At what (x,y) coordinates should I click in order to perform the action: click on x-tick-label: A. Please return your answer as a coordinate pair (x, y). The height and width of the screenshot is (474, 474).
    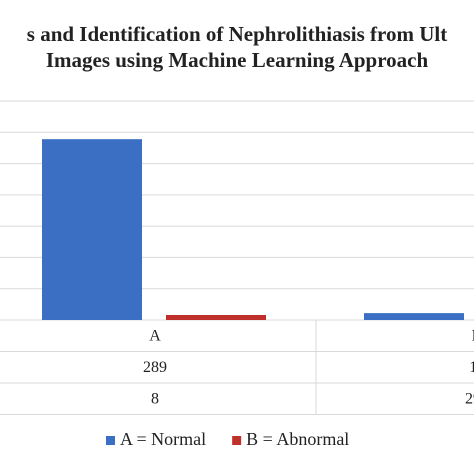
    Looking at the image, I should click on (155, 335).